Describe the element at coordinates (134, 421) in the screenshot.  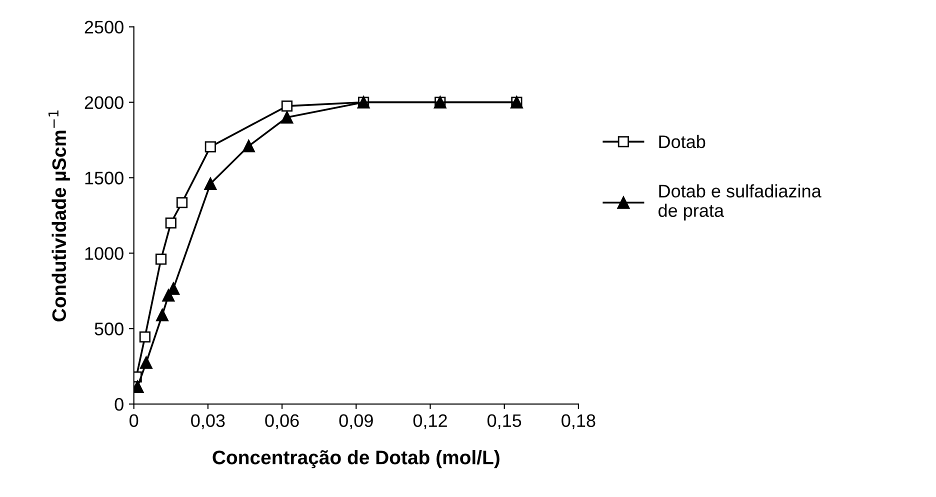
I see `x-tick-label: 0` at that location.